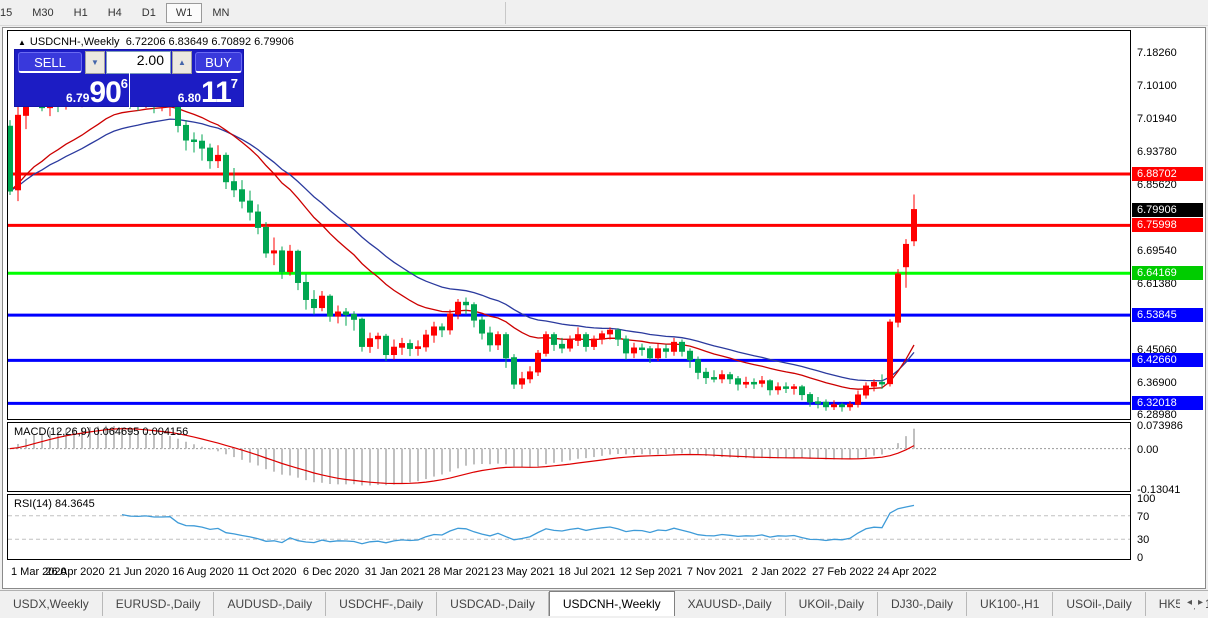  Describe the element at coordinates (1157, 250) in the screenshot. I see `price-tick: 6.69540` at that location.